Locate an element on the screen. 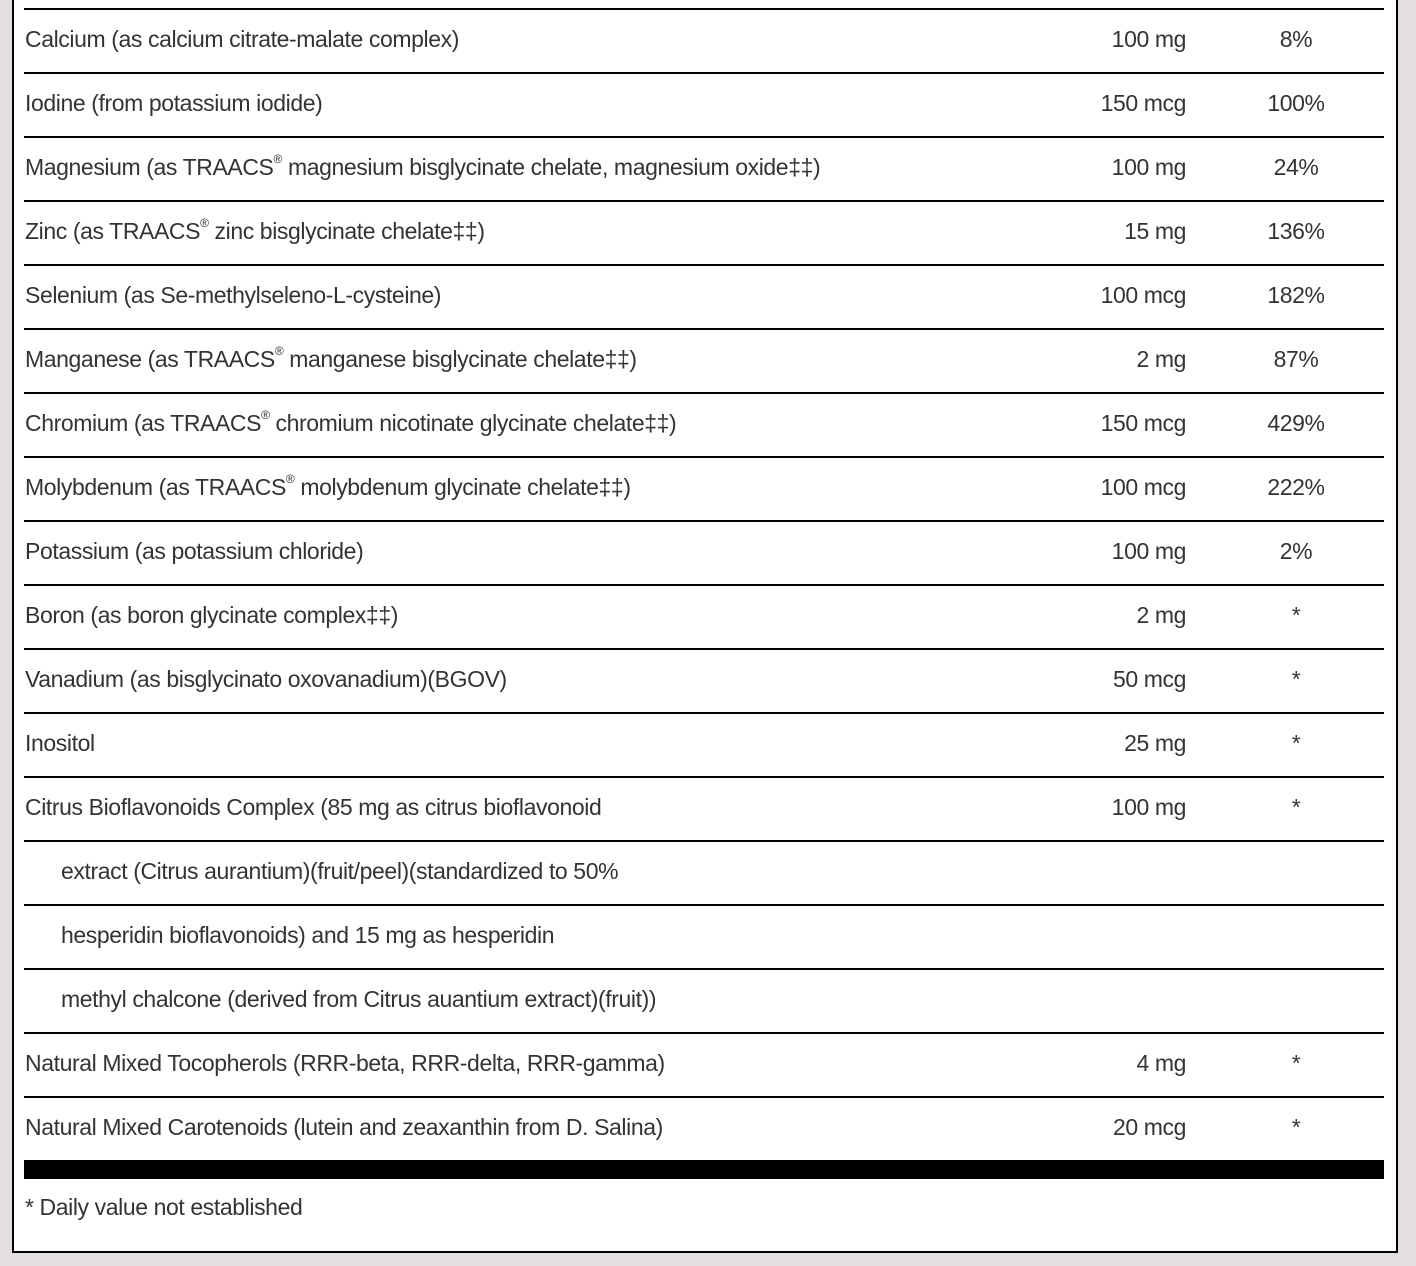 Image resolution: width=1416 pixels, height=1266 pixels. daily-value: 8% is located at coordinates (1296, 39).